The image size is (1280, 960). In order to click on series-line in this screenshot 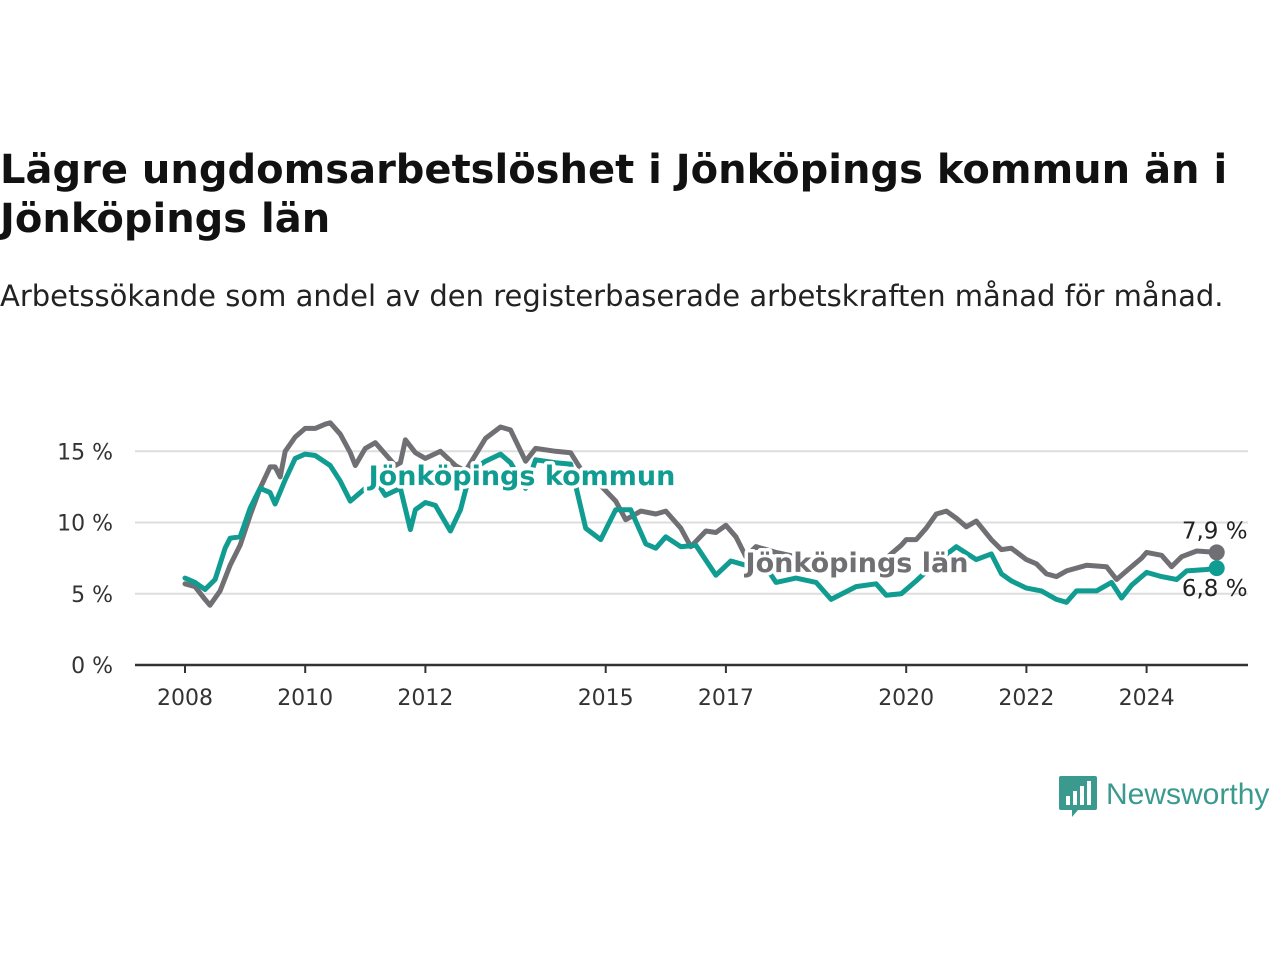, I will do `click(701, 528)`.